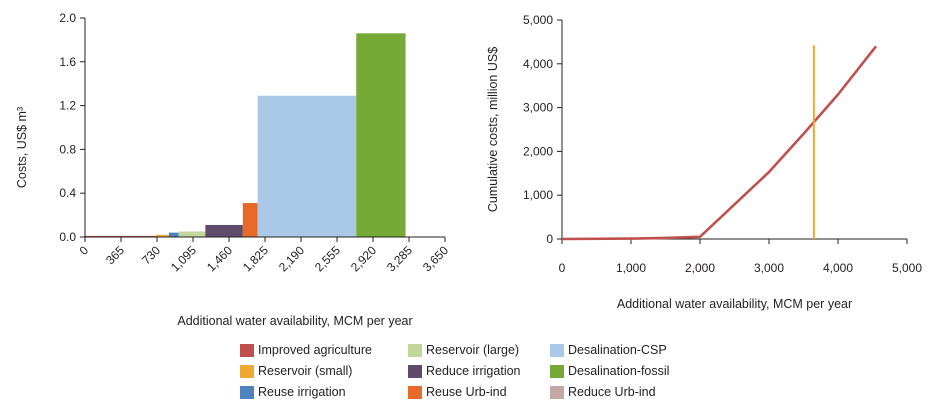  I want to click on legend-label: Reservoir (large), so click(473, 350).